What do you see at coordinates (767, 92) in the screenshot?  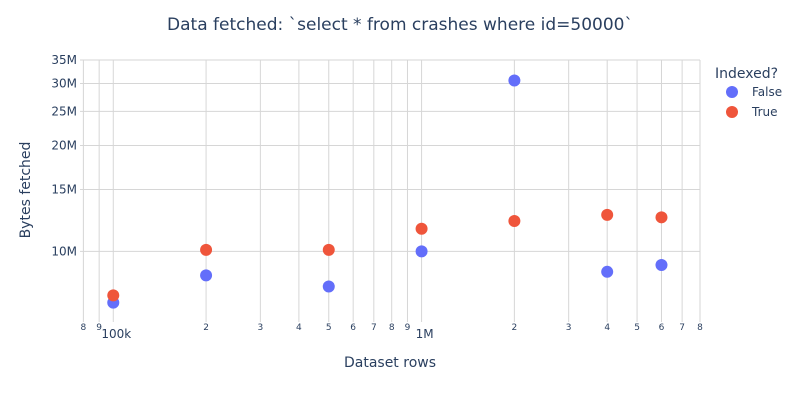 I see `legend-label-false: False` at bounding box center [767, 92].